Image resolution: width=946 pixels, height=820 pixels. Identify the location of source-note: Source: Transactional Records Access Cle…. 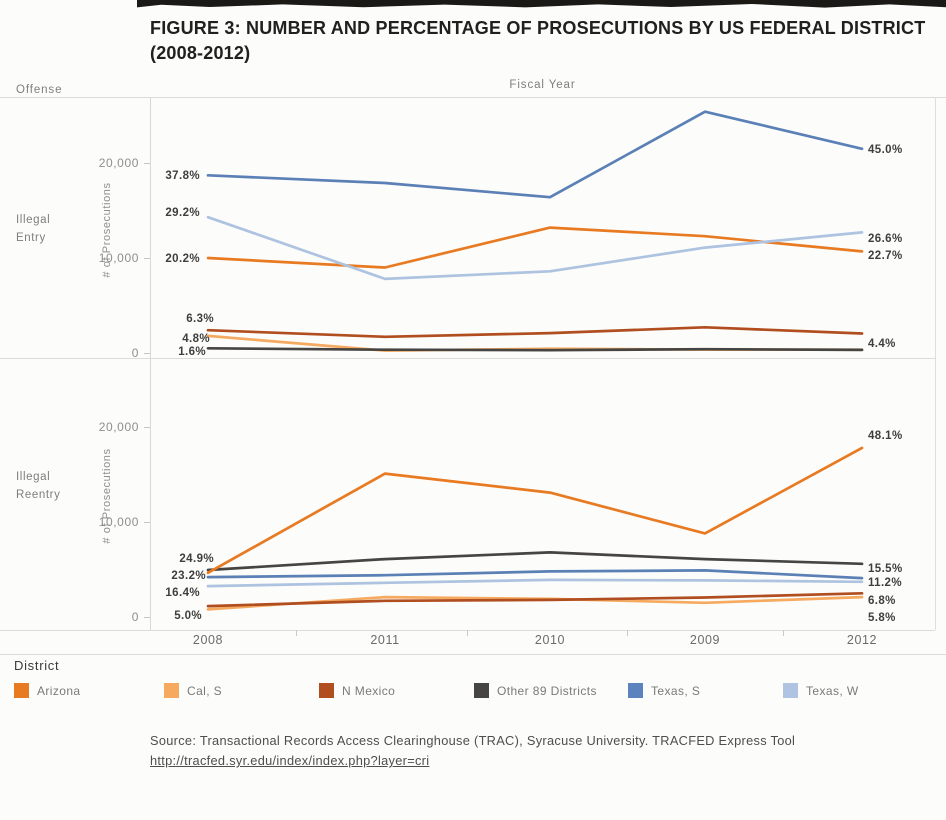
(545, 751).